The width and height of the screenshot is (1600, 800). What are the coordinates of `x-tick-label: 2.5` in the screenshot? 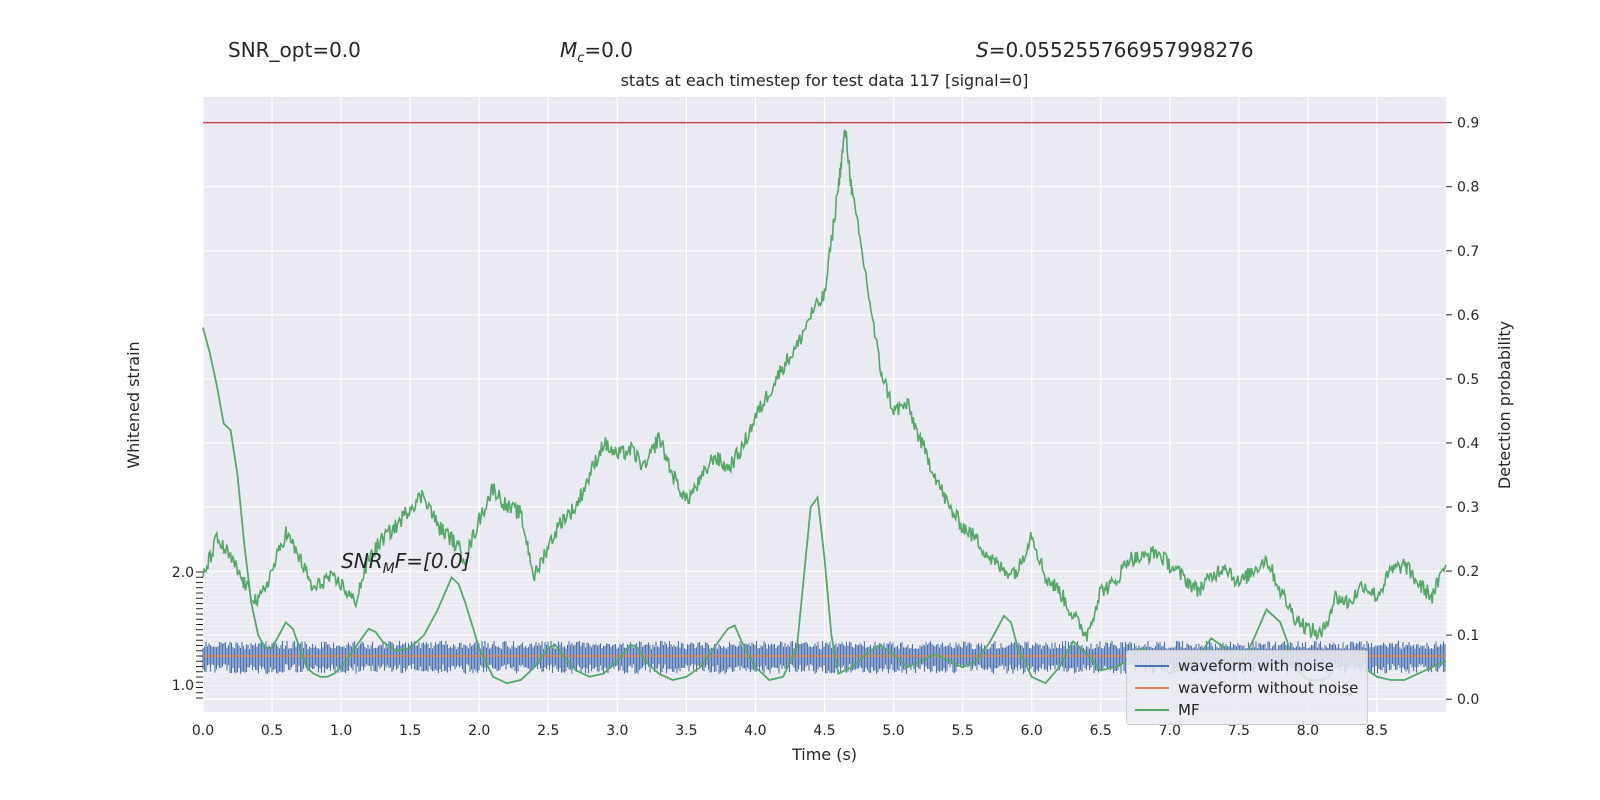 It's located at (548, 731).